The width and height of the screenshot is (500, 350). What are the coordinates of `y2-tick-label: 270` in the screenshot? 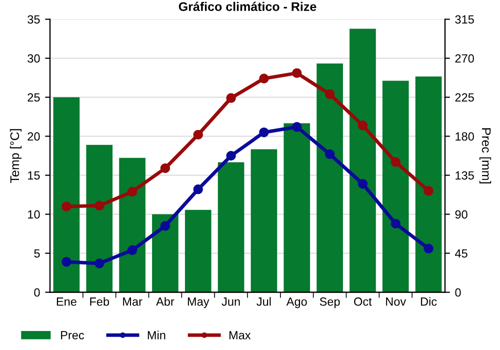 It's located at (464, 58).